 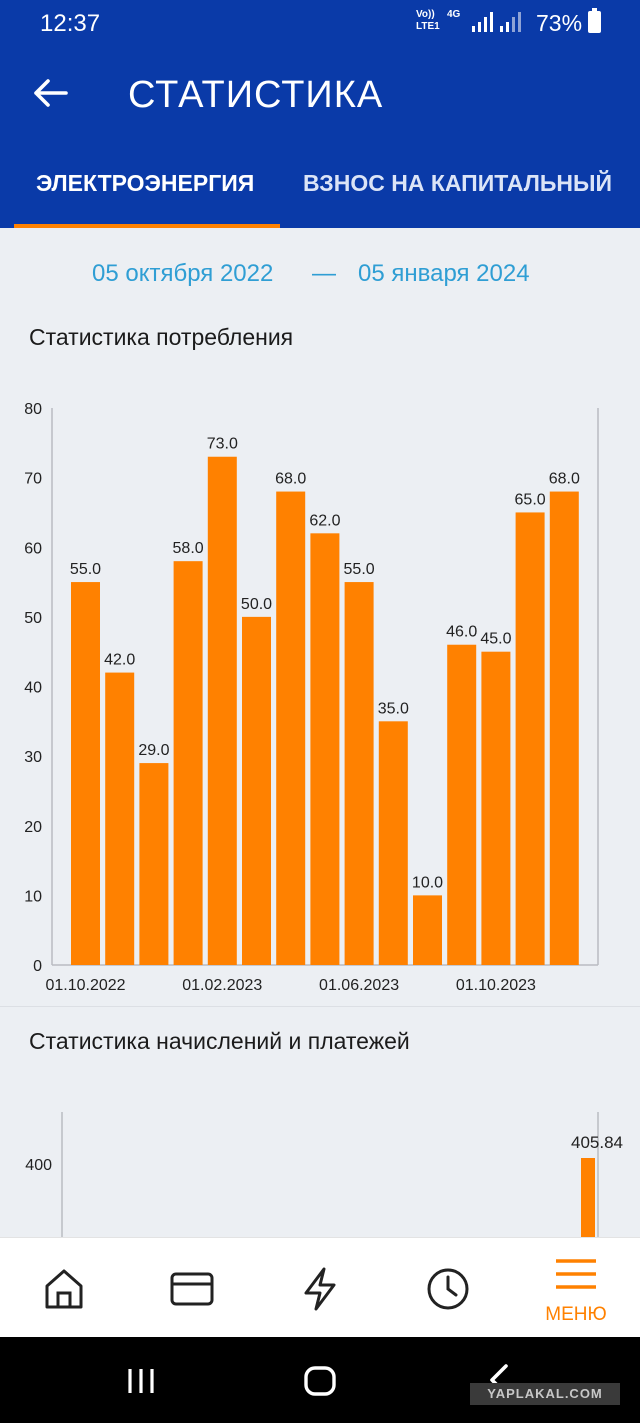 What do you see at coordinates (70, 23) in the screenshot?
I see `status-time: 12:37` at bounding box center [70, 23].